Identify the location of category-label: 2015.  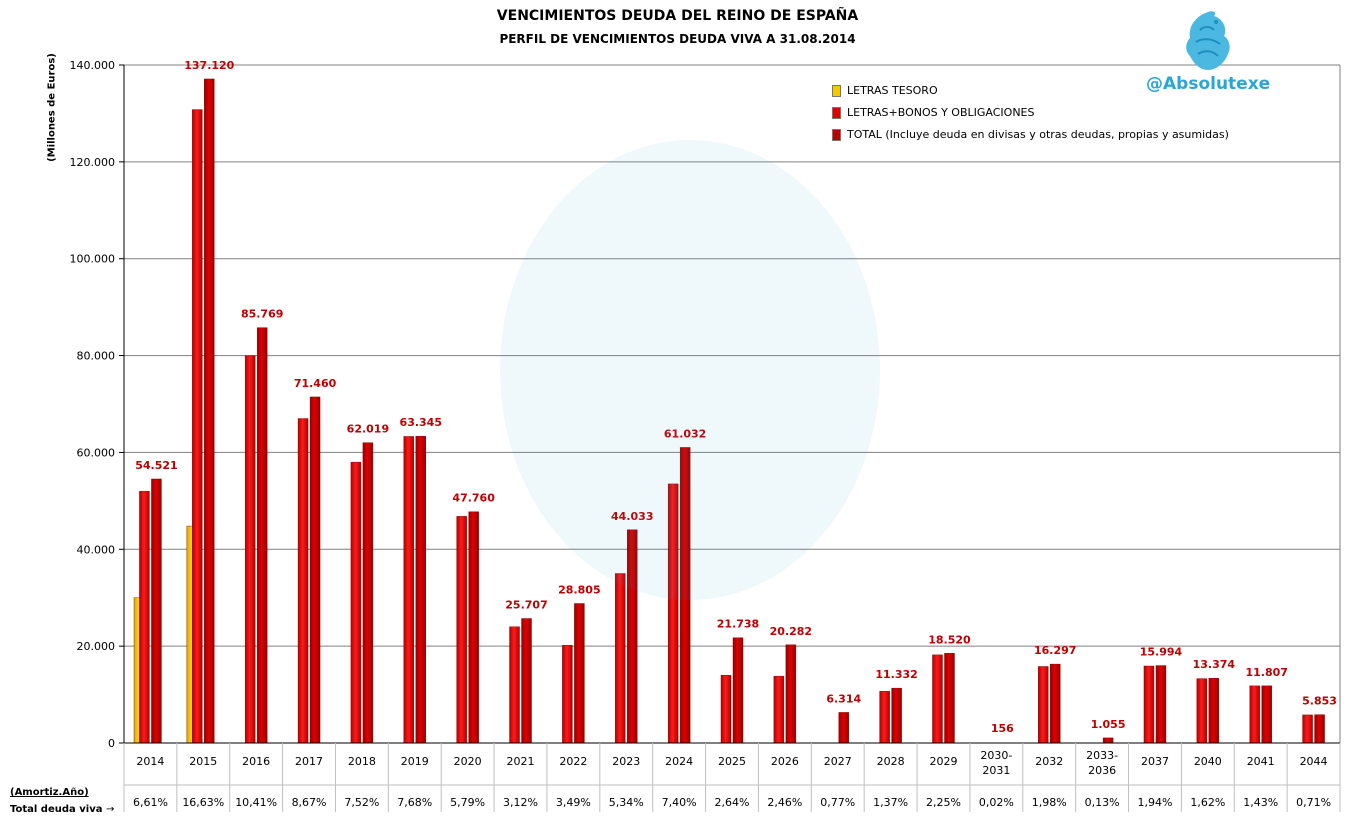
(203, 761).